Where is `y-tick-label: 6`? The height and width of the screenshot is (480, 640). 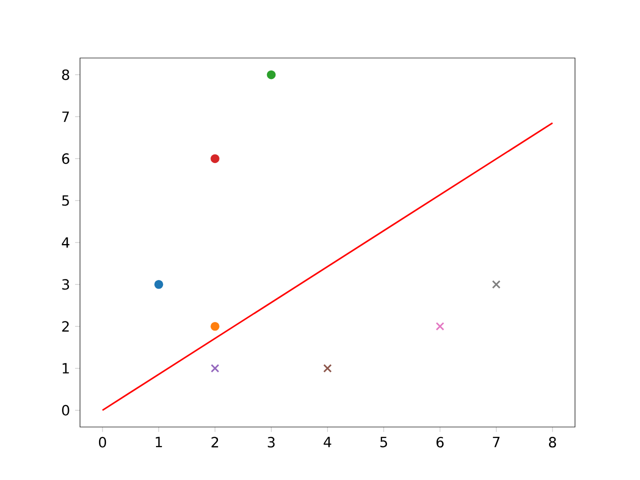 y-tick-label: 6 is located at coordinates (66, 158).